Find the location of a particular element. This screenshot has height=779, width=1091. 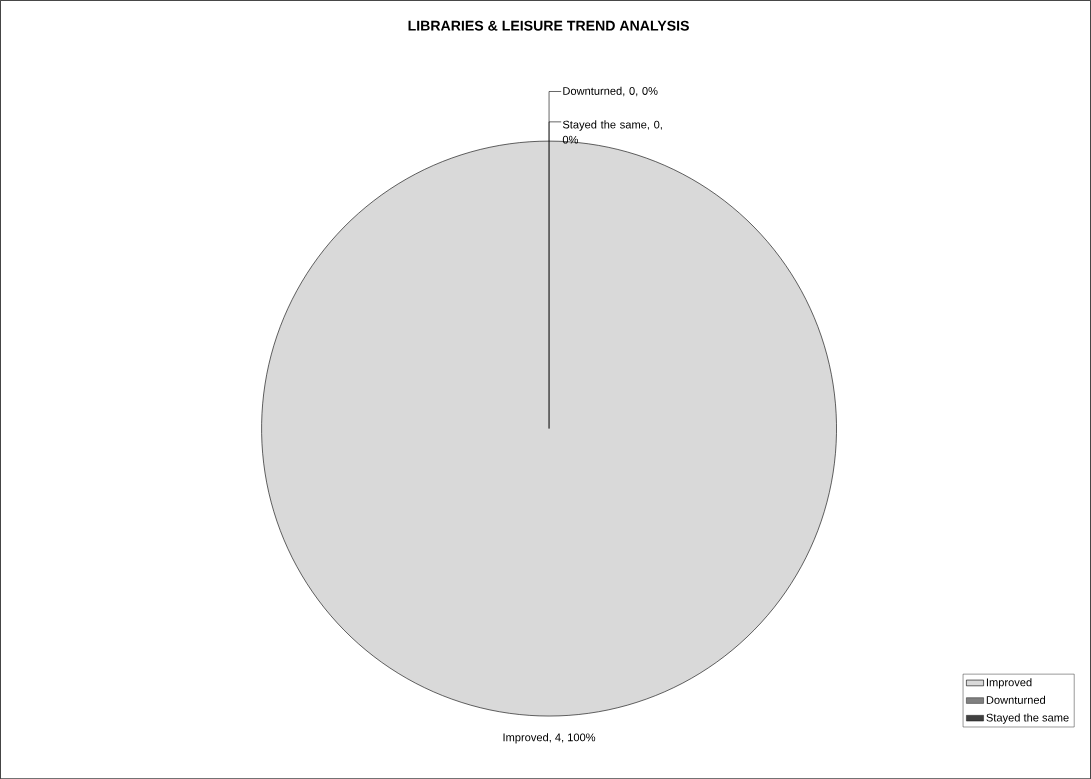

legend-label: Improved is located at coordinates (1009, 683).